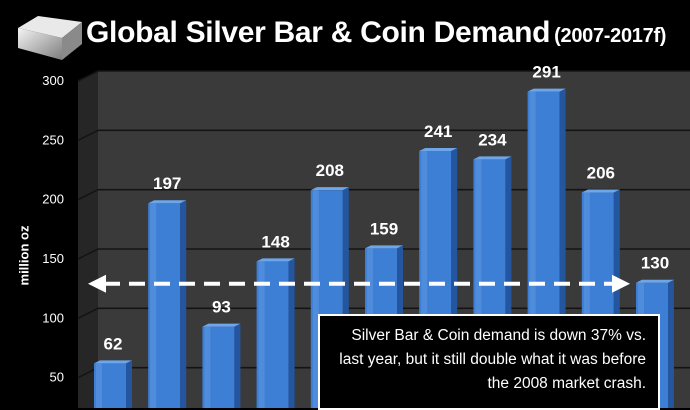 The image size is (690, 410). I want to click on y-tick-label: 250, so click(53, 139).